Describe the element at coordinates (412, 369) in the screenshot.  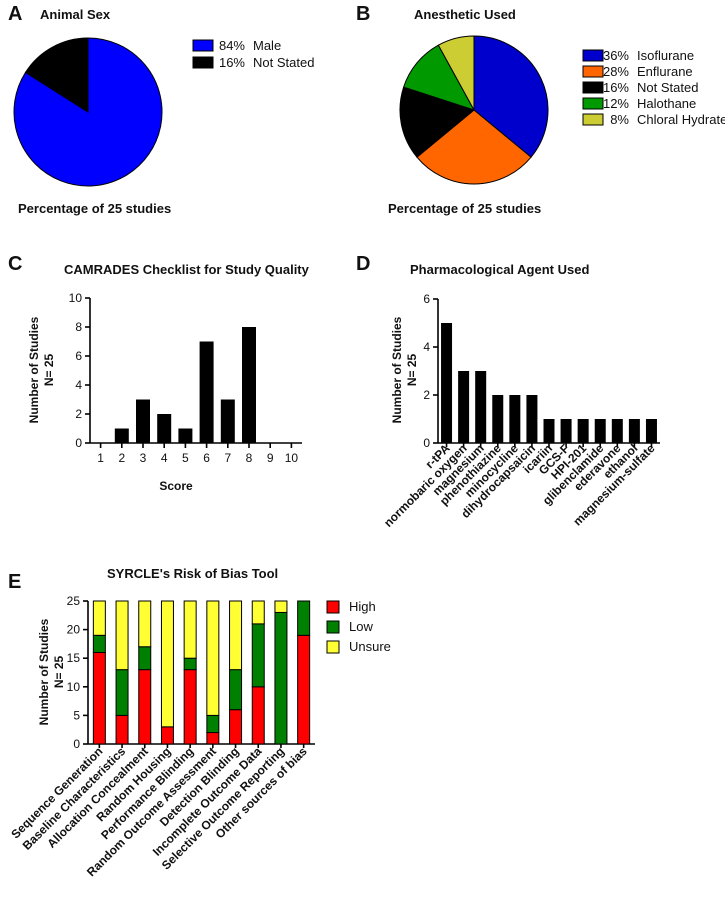
I see `chart-d-ylabel-line2: N= 25` at that location.